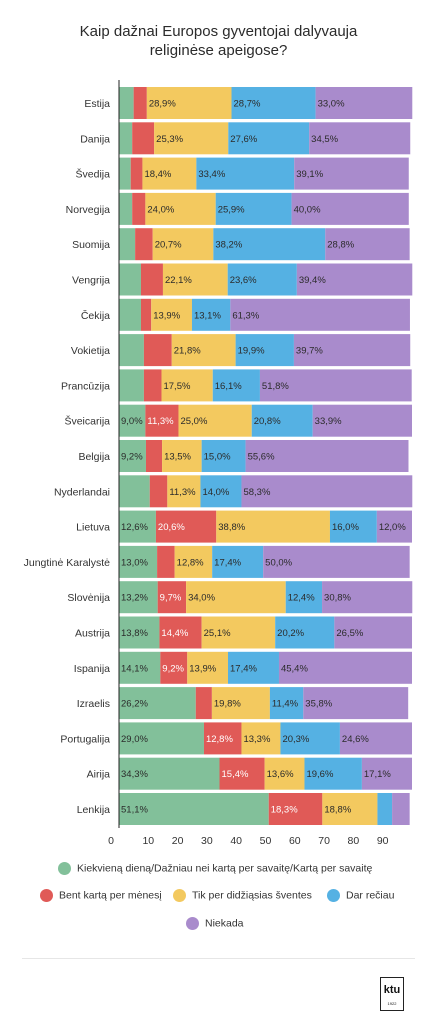  Describe the element at coordinates (190, 562) in the screenshot. I see `data-label-holidays-13: 12,8%` at that location.